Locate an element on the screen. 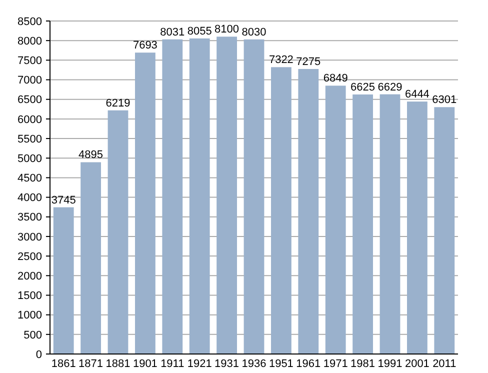 This screenshot has width=488, height=373. x-tick-label: 1901 is located at coordinates (145, 364).